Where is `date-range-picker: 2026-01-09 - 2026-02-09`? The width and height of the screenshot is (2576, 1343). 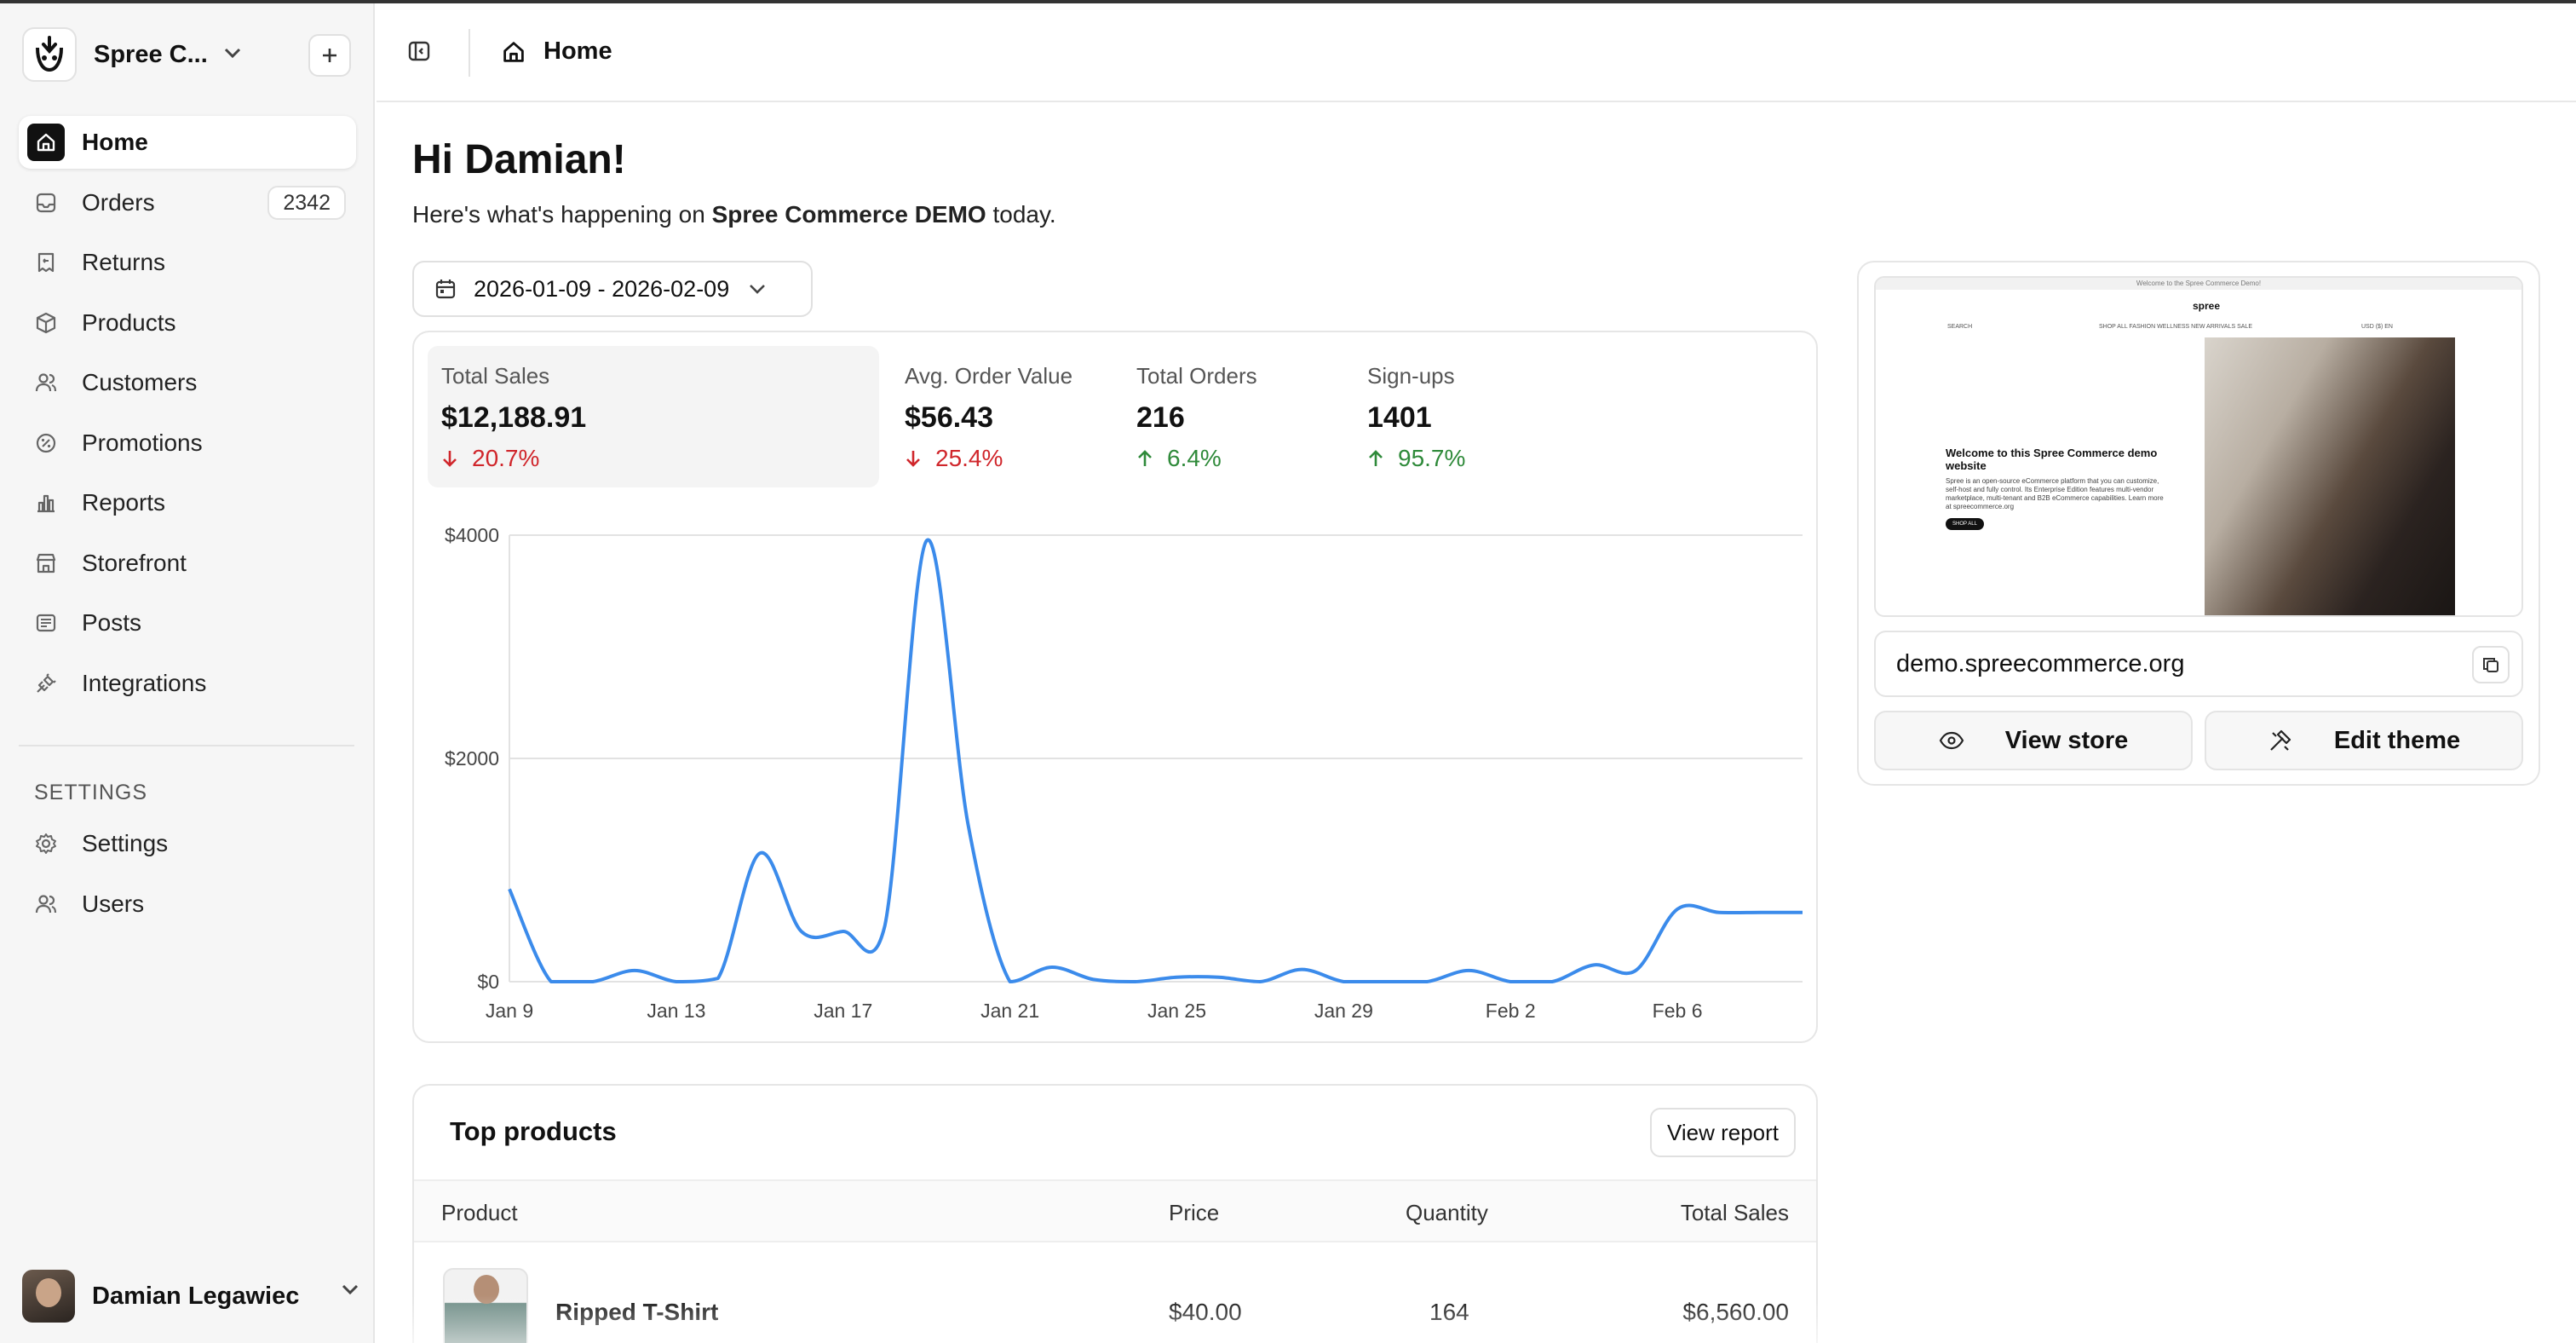
date-range-picker: 2026-01-09 - 2026-02-09 is located at coordinates (613, 289).